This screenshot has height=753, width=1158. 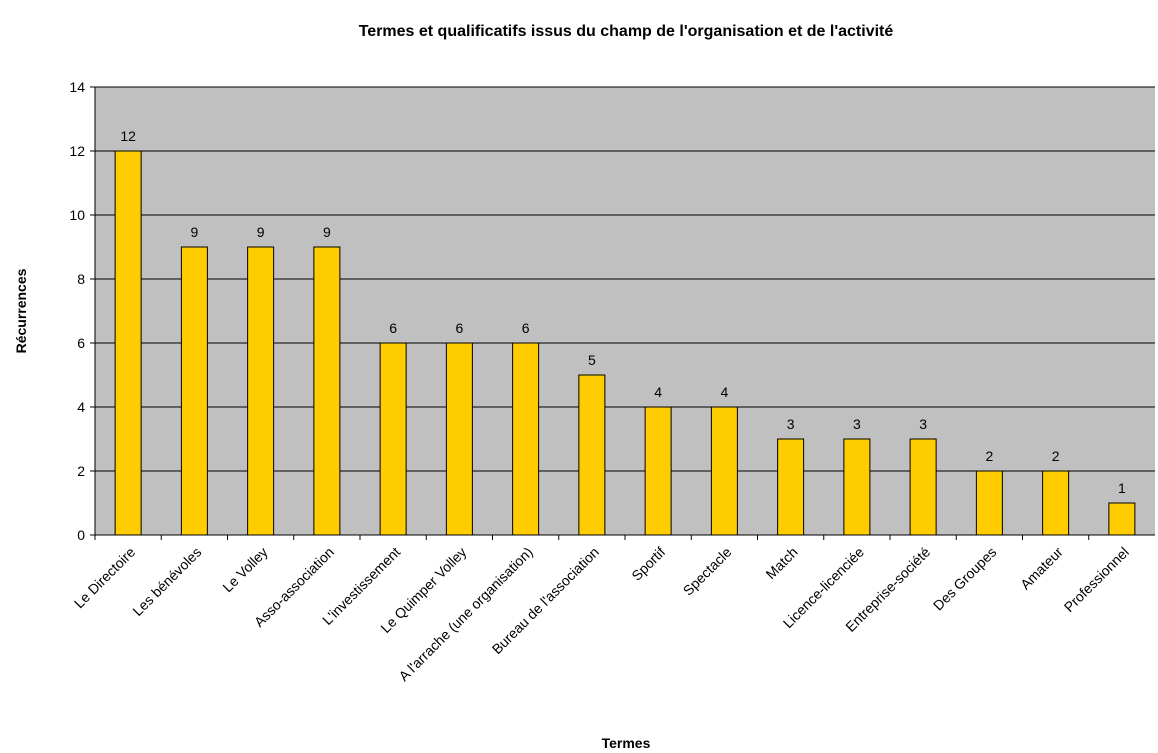 I want to click on x-tick-label: Le Directoire, so click(x=105, y=578).